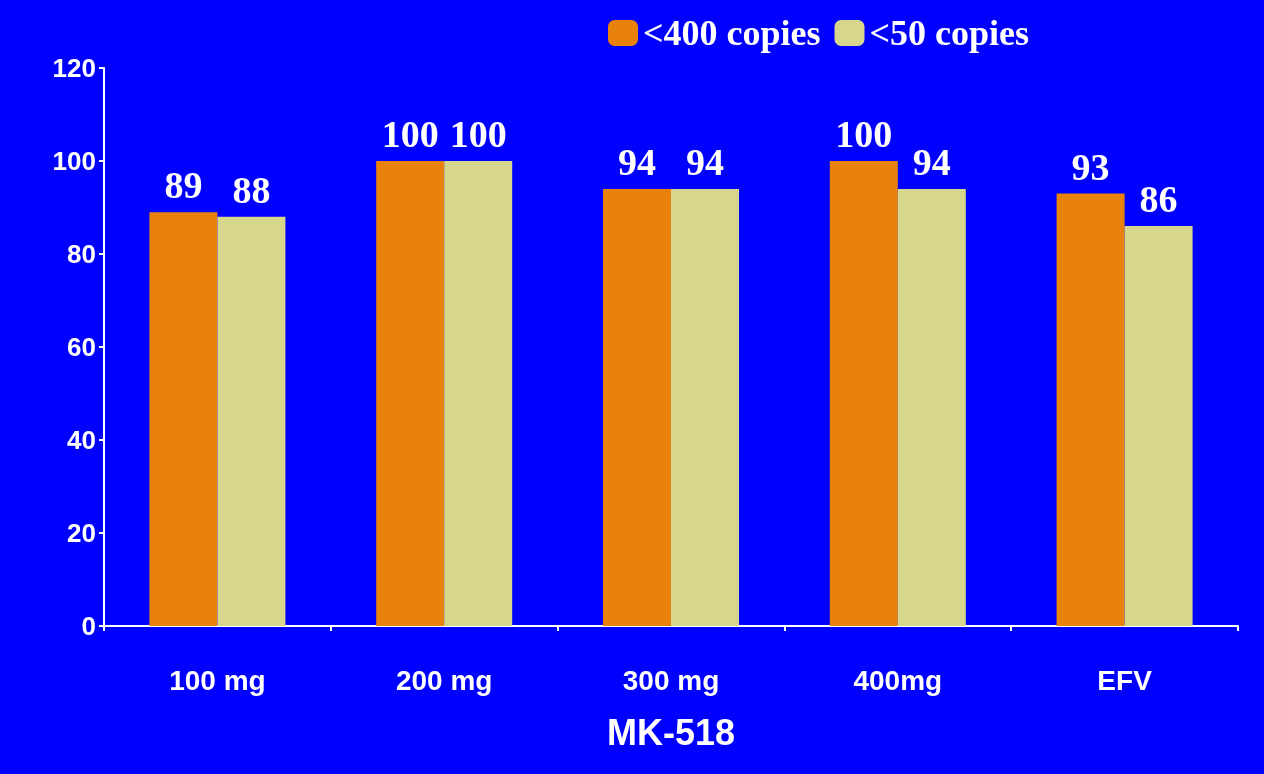  What do you see at coordinates (217, 680) in the screenshot?
I see `x-tick-label: 100 mg` at bounding box center [217, 680].